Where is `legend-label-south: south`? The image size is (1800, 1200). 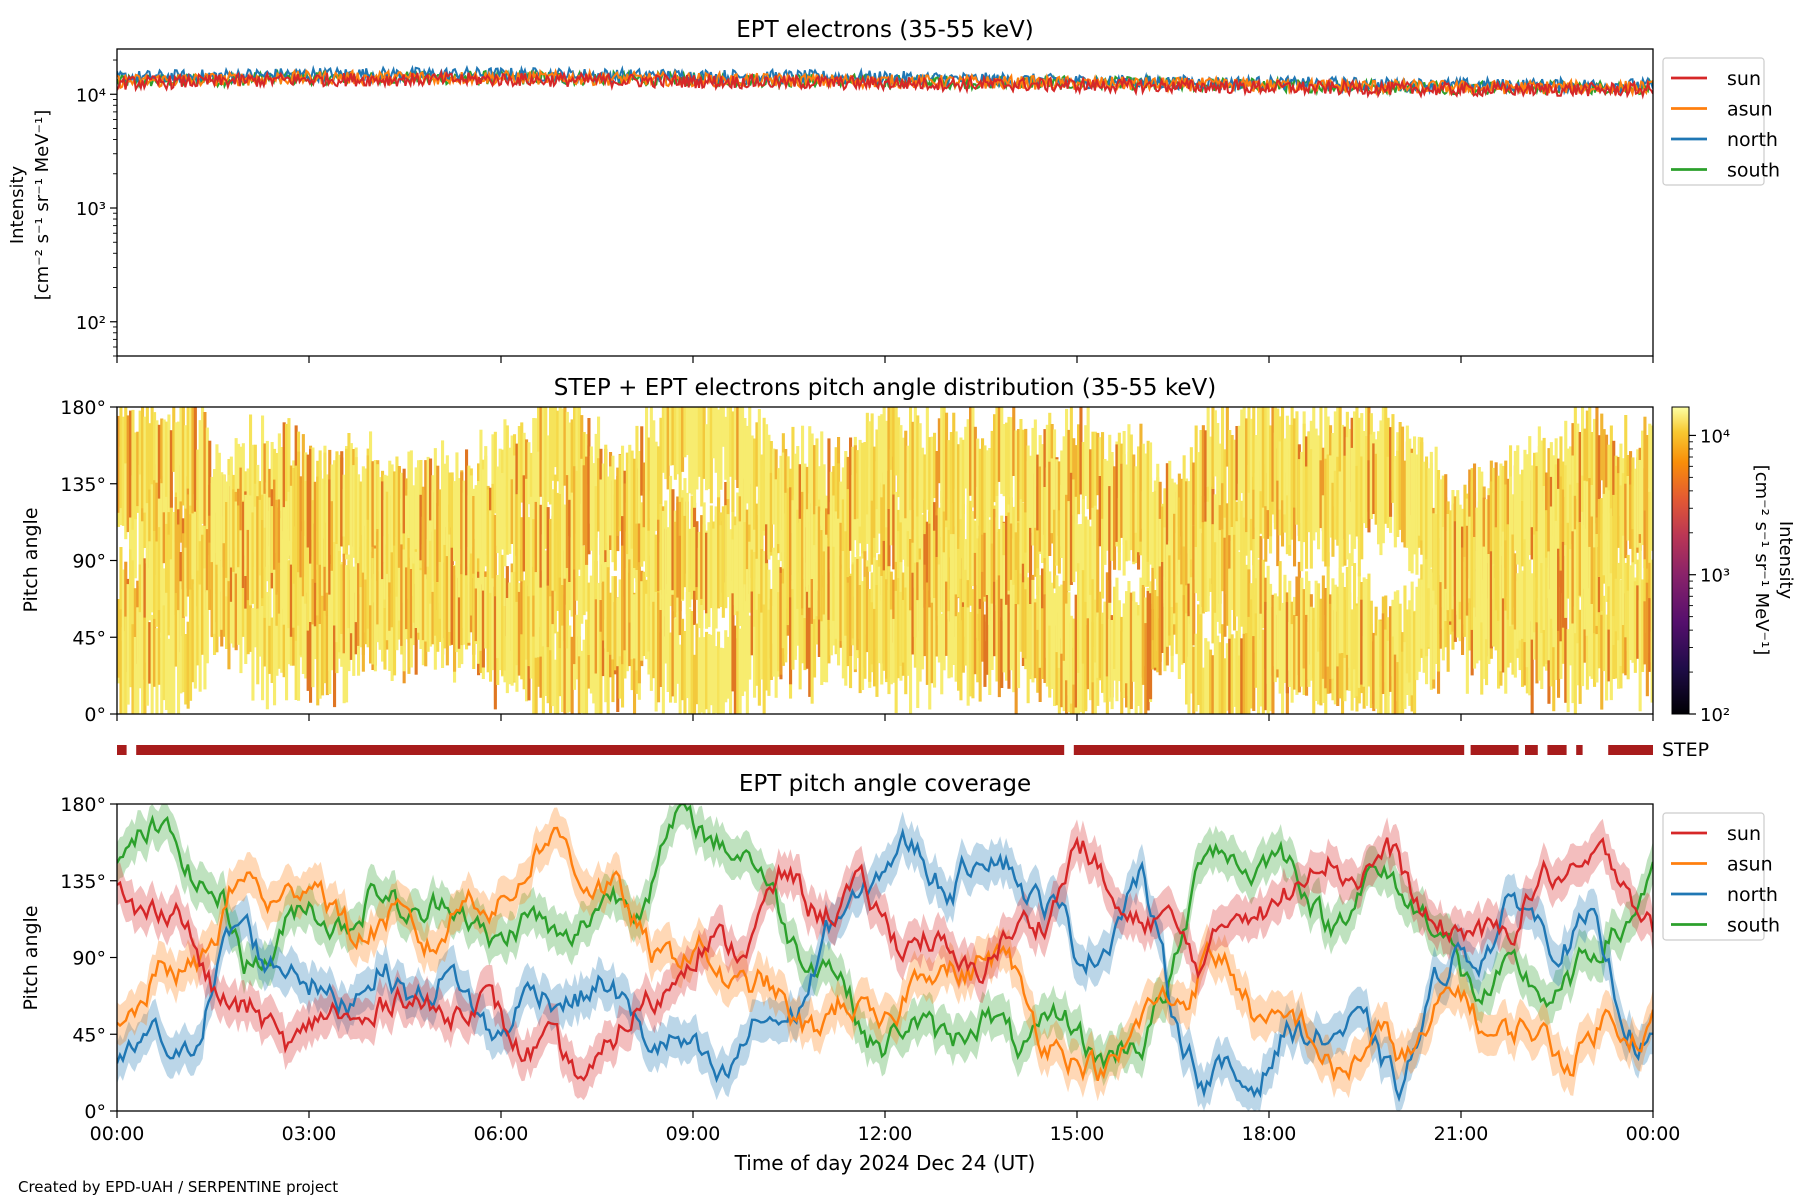 legend-label-south: south is located at coordinates (1753, 926).